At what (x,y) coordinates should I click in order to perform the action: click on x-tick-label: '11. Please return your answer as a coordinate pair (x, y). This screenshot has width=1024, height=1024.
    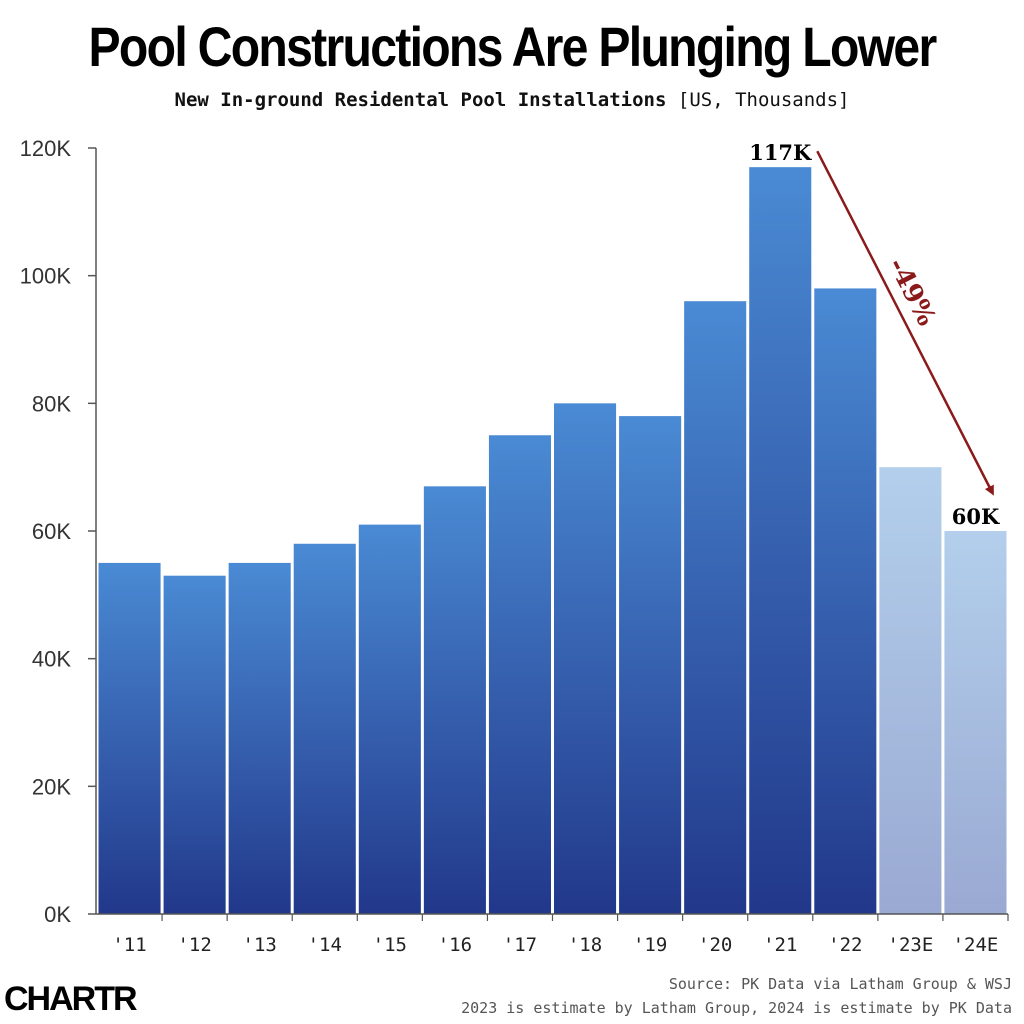
    Looking at the image, I should click on (129, 945).